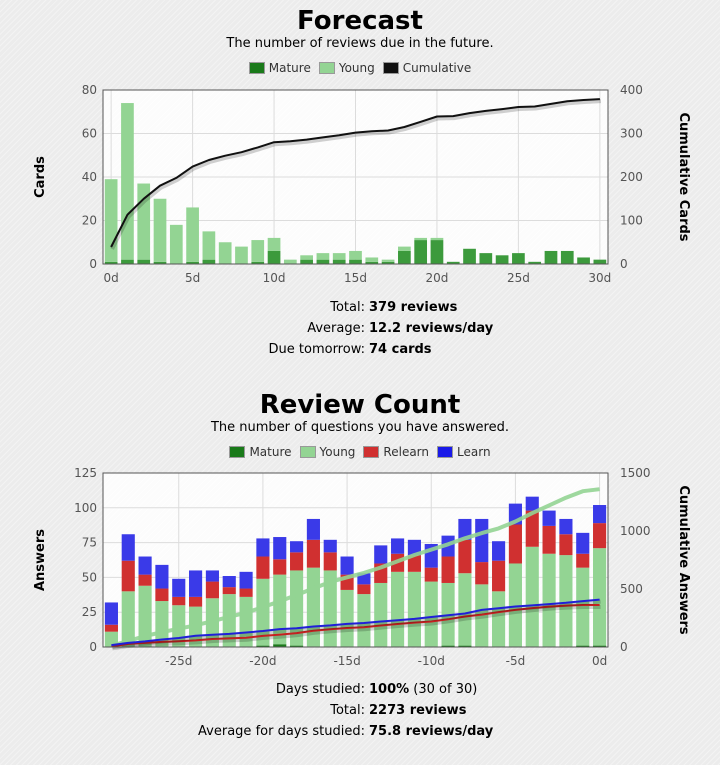 This screenshot has width=720, height=765. I want to click on stat-extra: (30 of 30), so click(443, 689).